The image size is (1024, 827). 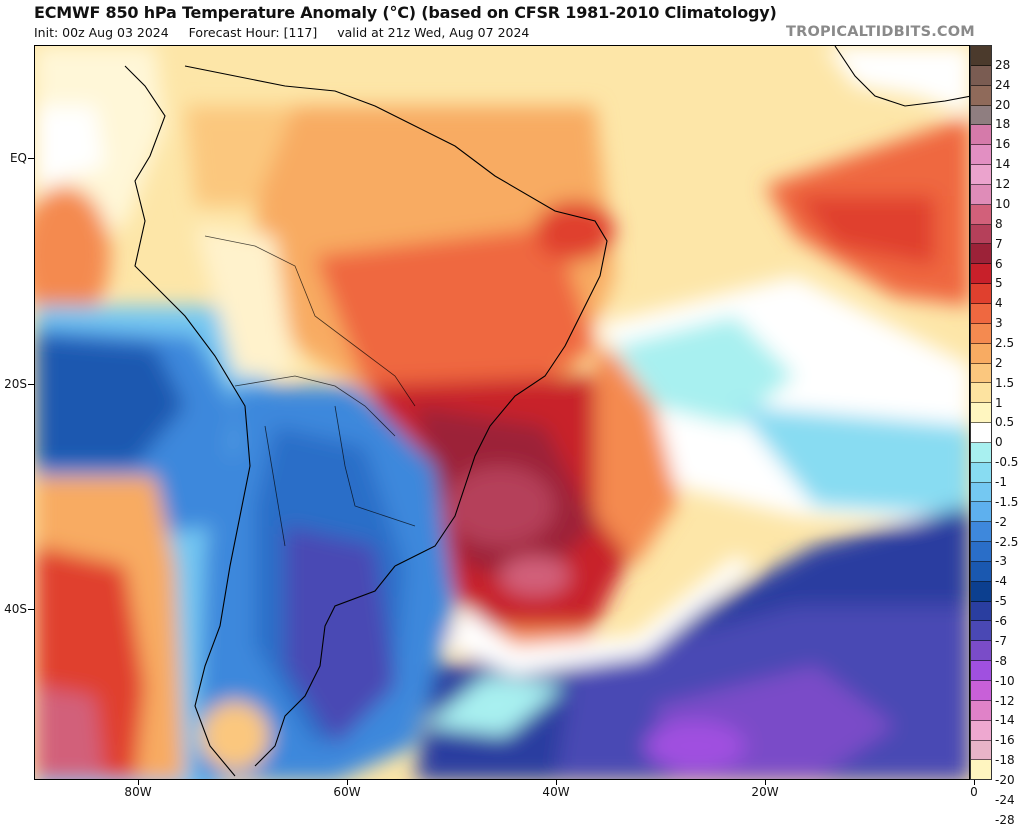 What do you see at coordinates (1001, 640) in the screenshot?
I see `colorbar-label: -7` at bounding box center [1001, 640].